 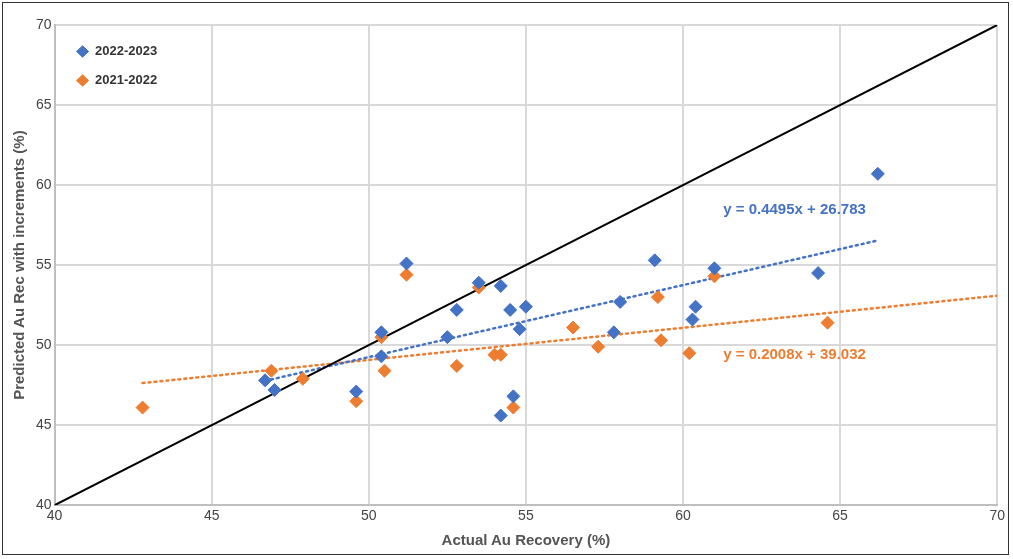 What do you see at coordinates (43, 424) in the screenshot?
I see `y-tick-label: 45` at bounding box center [43, 424].